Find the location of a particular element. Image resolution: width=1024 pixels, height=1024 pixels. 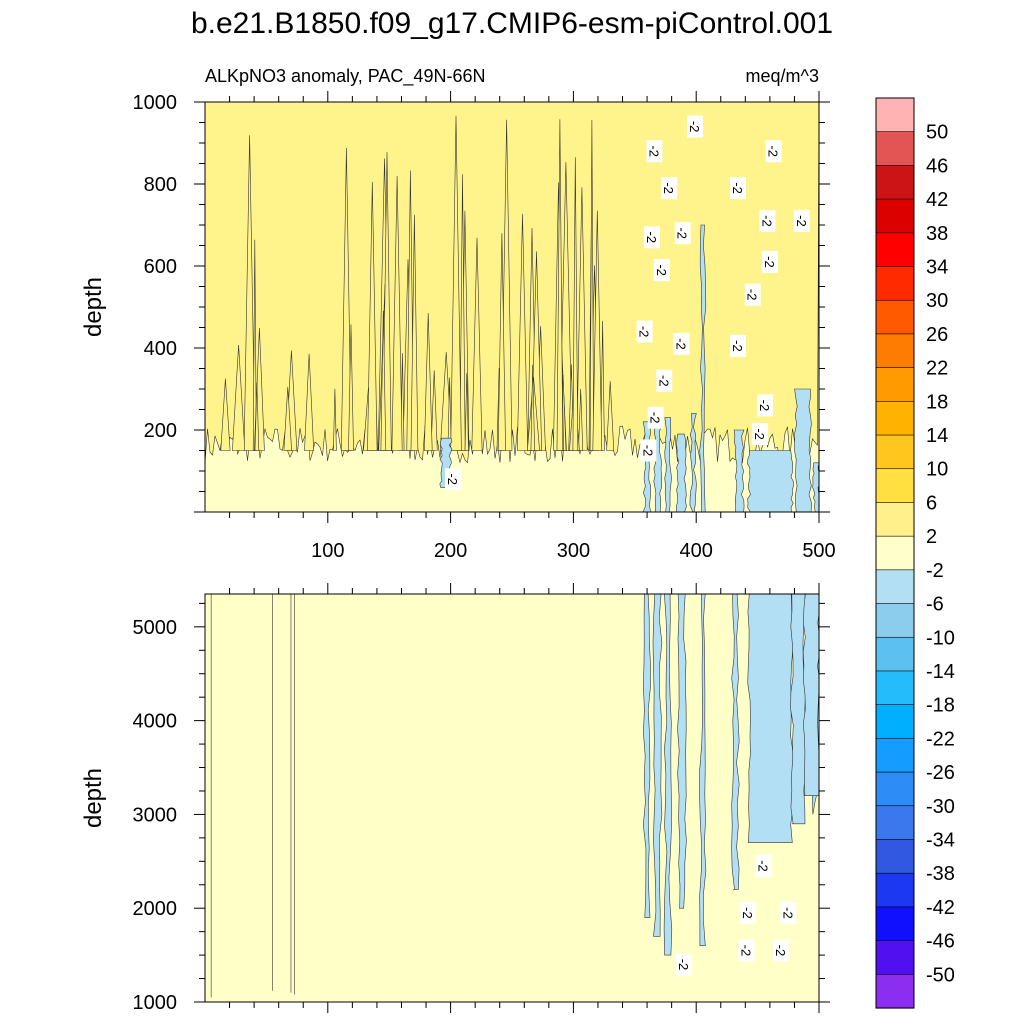

colorbar-label: 34 is located at coordinates (937, 268).